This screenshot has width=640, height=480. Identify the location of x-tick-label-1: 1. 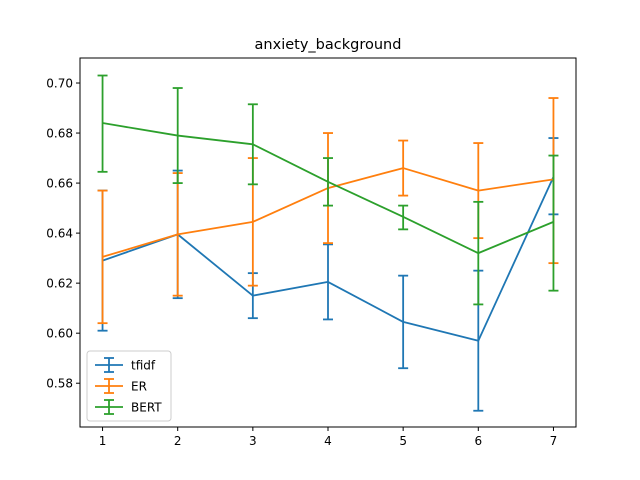
(103, 441).